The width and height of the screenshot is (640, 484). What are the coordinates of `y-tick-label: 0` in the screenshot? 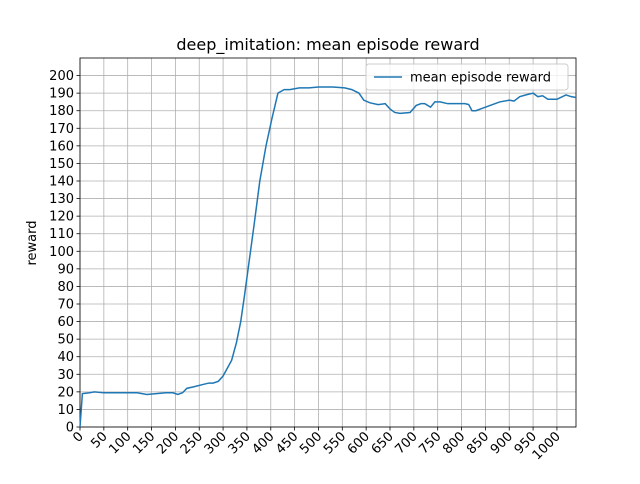 It's located at (70, 428).